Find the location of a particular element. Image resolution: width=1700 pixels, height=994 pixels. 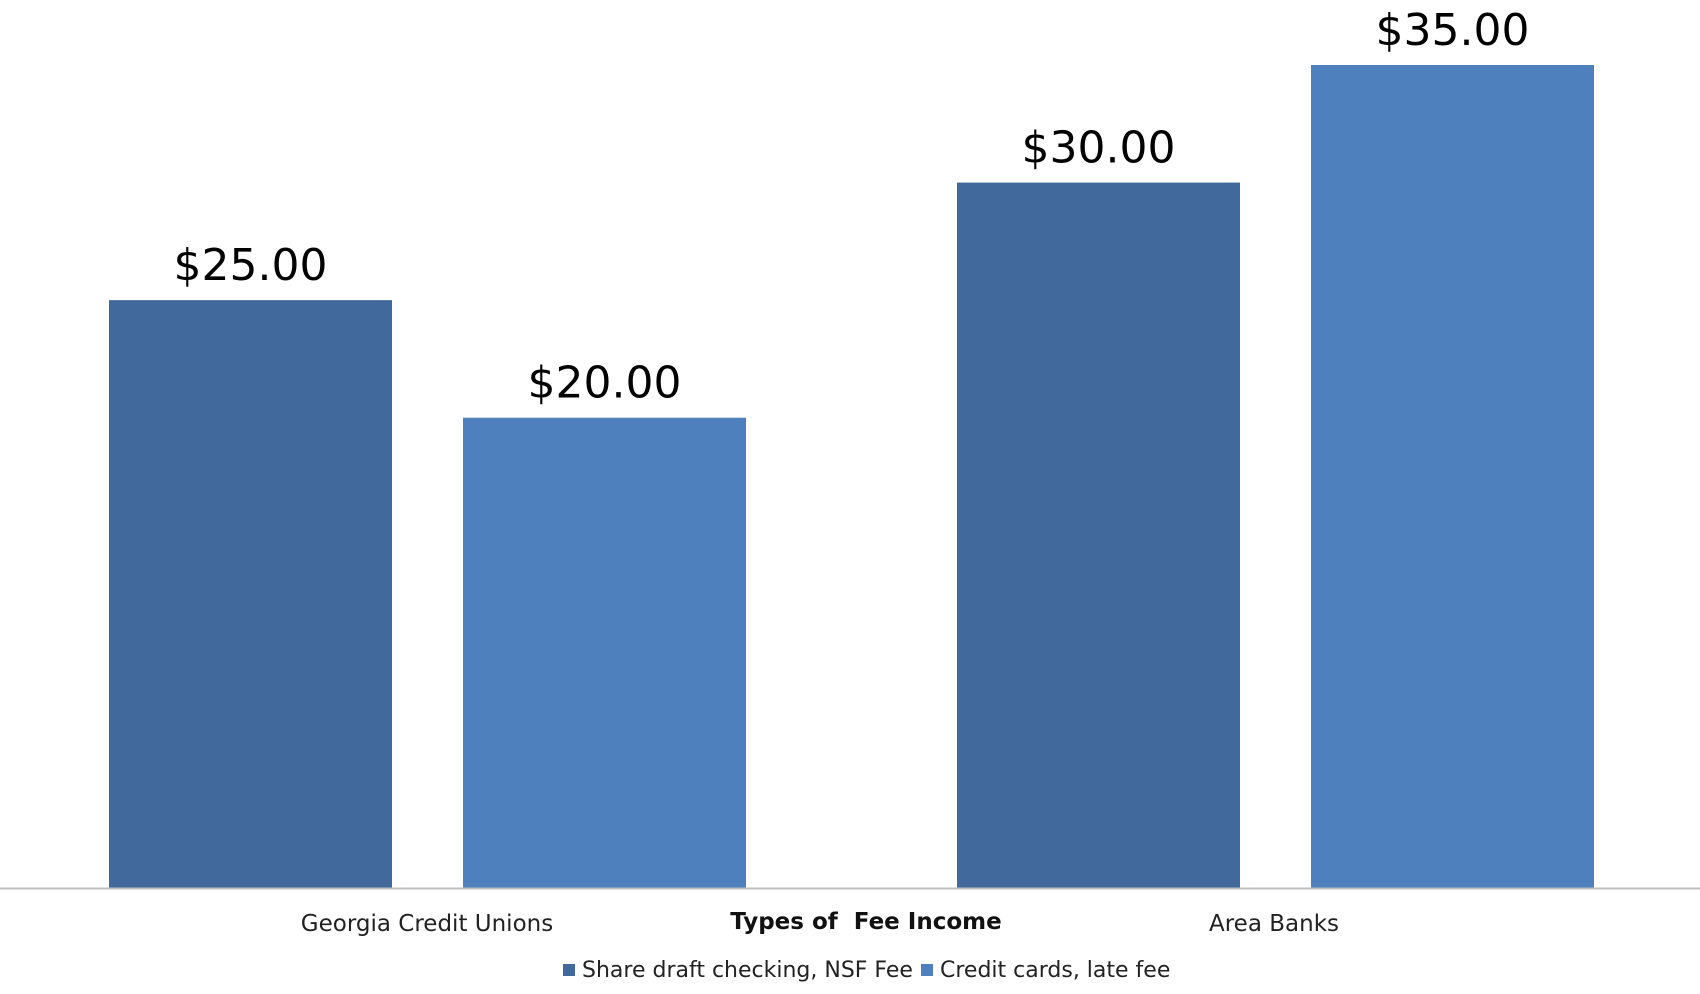

data-label-1-2: $30.00 is located at coordinates (1099, 148).